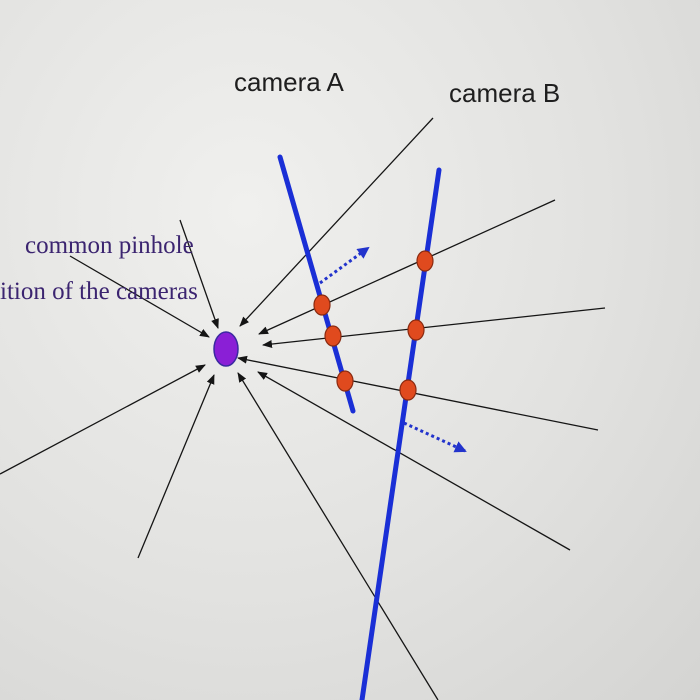 The height and width of the screenshot is (700, 700). Describe the element at coordinates (434, 326) in the screenshot. I see `ray-mid-right` at that location.